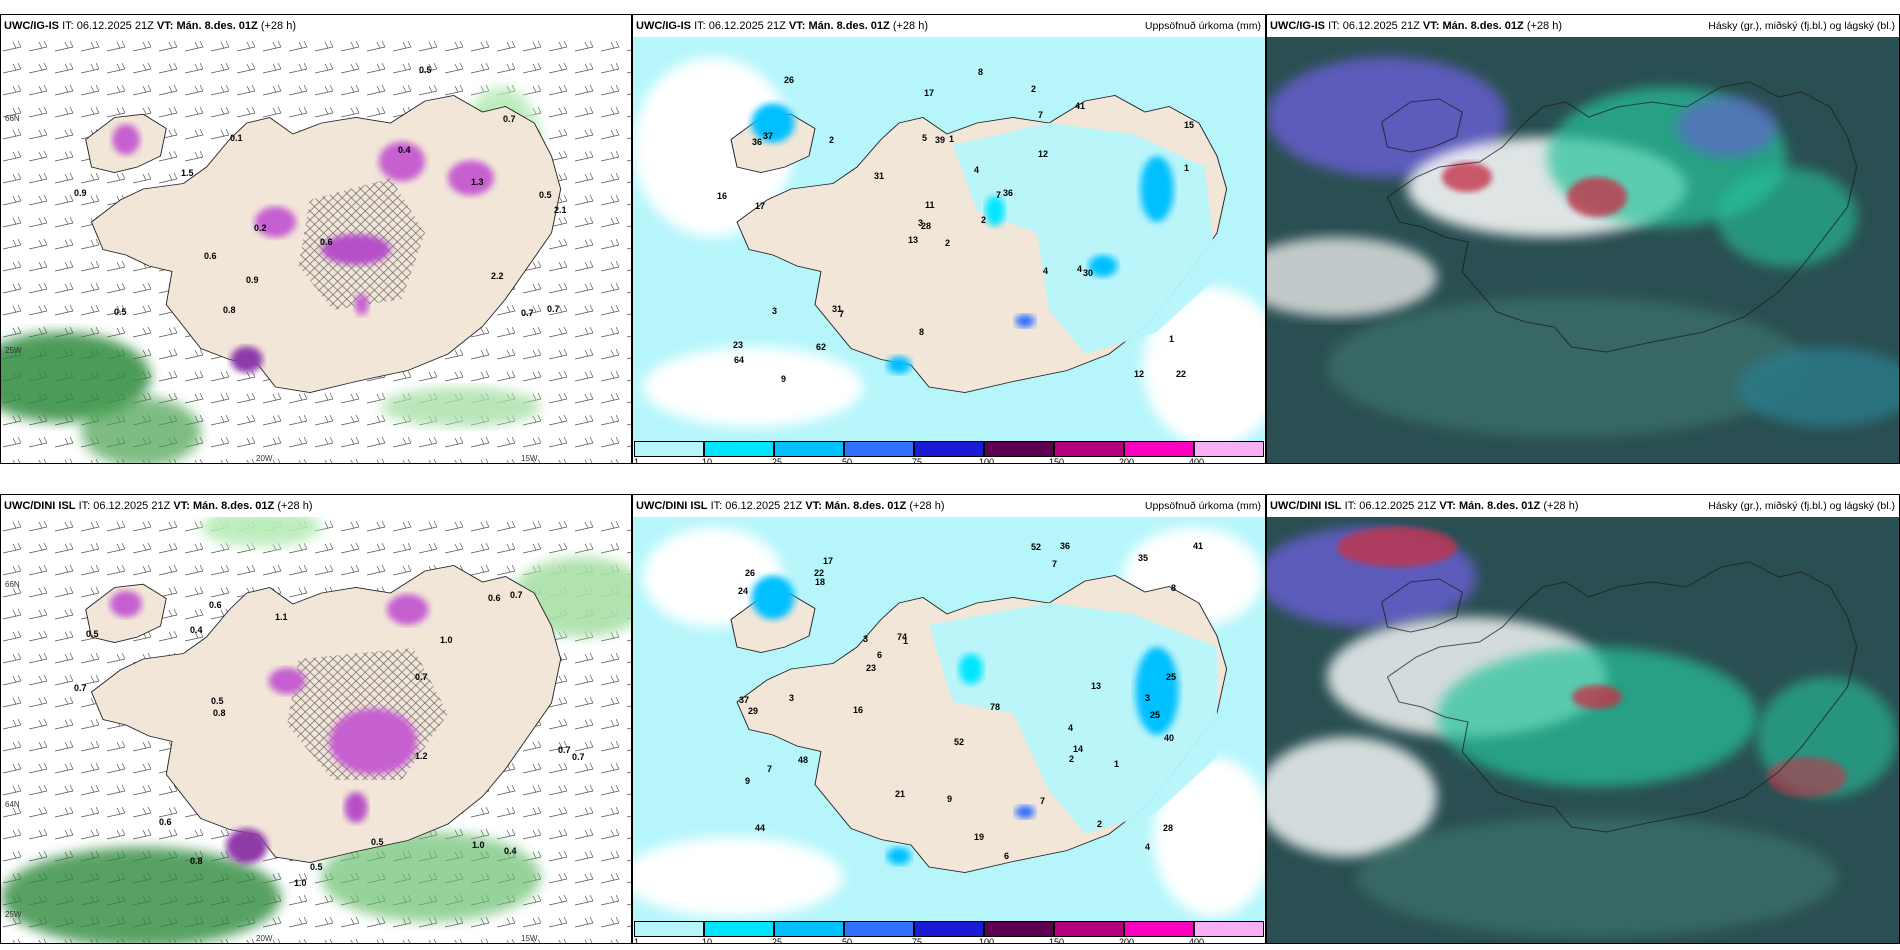 The width and height of the screenshot is (1900, 950). Describe the element at coordinates (1202, 26) in the screenshot. I see `precip-title: Uppsöfnuð úrkoma (mm)` at that location.